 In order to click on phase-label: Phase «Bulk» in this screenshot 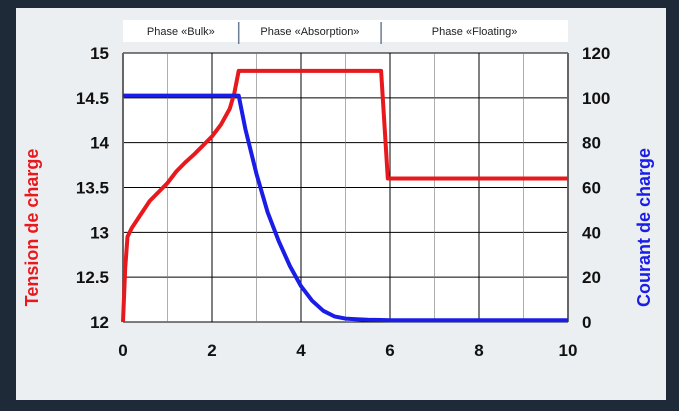, I will do `click(181, 32)`.